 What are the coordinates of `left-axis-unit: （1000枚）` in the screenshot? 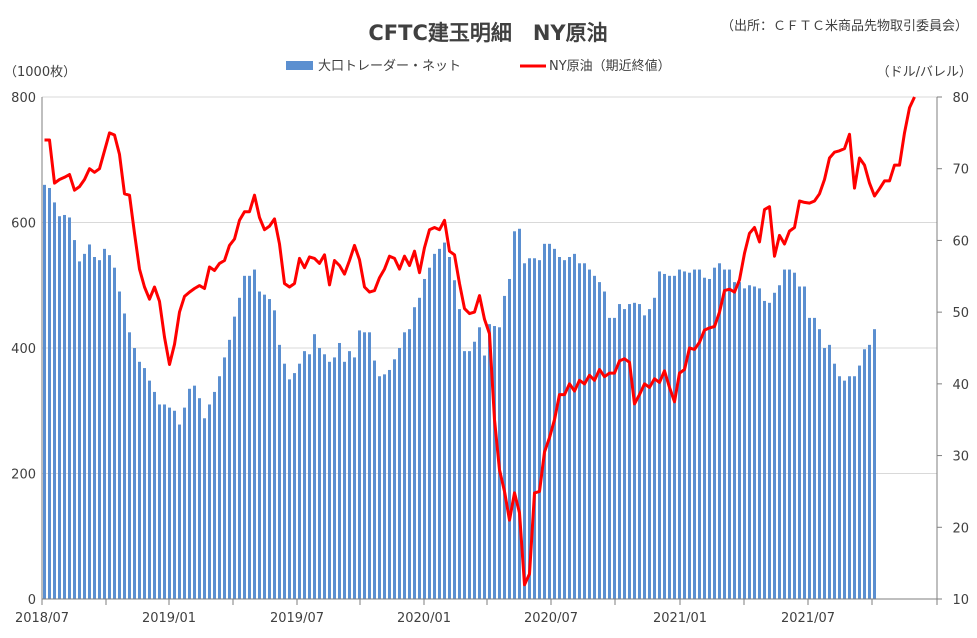 It's located at (40, 72).